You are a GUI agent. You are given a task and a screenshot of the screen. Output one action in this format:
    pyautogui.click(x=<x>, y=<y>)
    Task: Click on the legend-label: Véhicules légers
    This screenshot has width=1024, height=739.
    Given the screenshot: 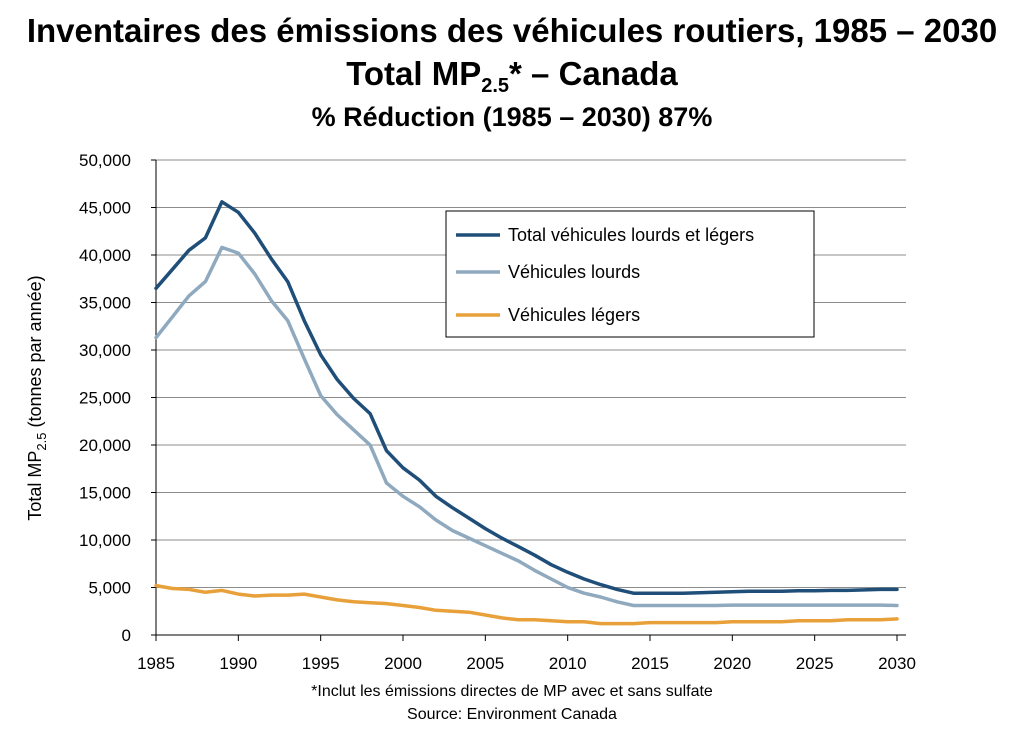 What is the action you would take?
    pyautogui.click(x=574, y=315)
    